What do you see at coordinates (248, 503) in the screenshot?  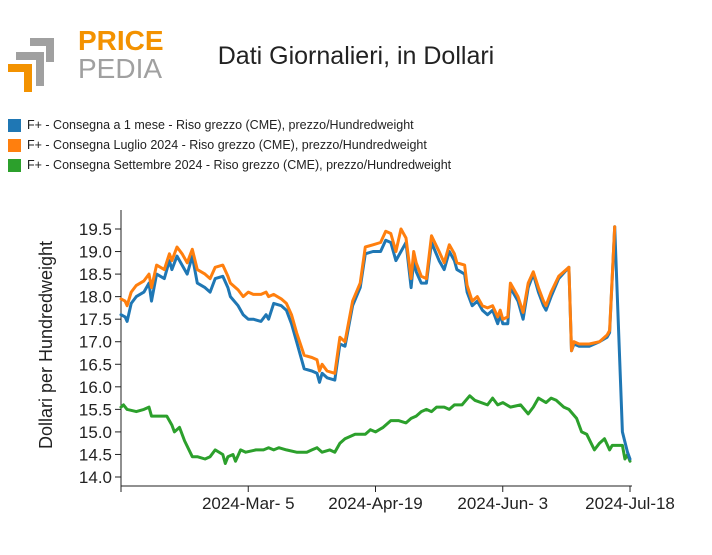 I see `x-tick-label: 2024-Mar- 5` at bounding box center [248, 503].